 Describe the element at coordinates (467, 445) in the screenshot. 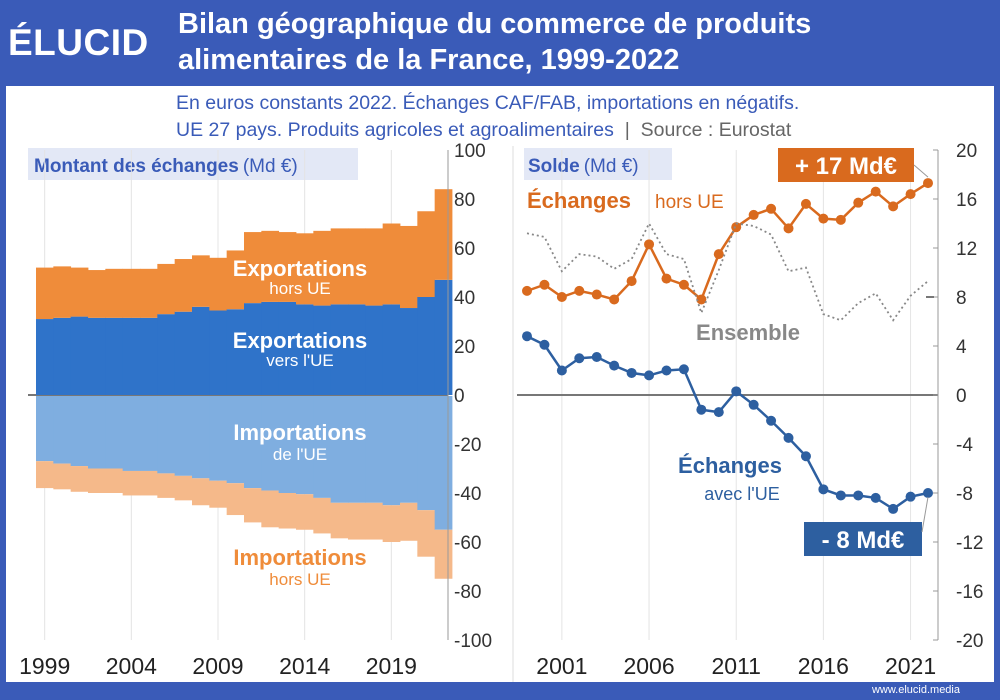

I see `left-y-tick-label: -20` at that location.